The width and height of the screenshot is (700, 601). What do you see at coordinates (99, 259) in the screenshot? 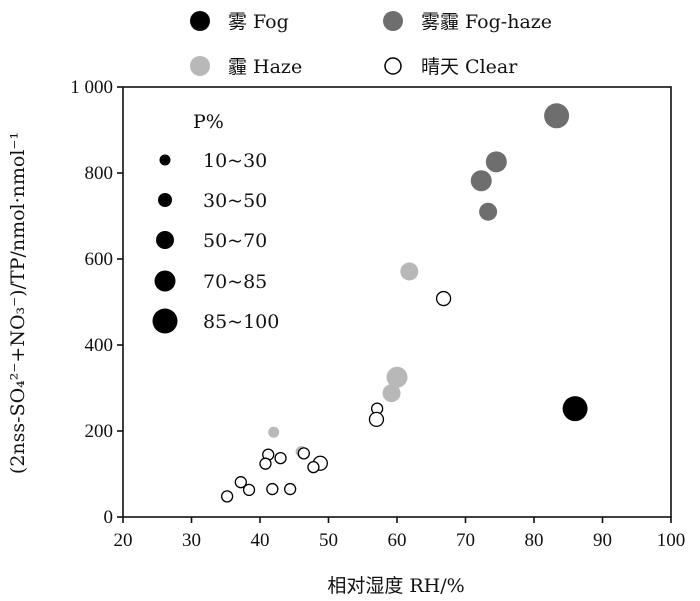
I see `y-tick-label: 600` at bounding box center [99, 259].